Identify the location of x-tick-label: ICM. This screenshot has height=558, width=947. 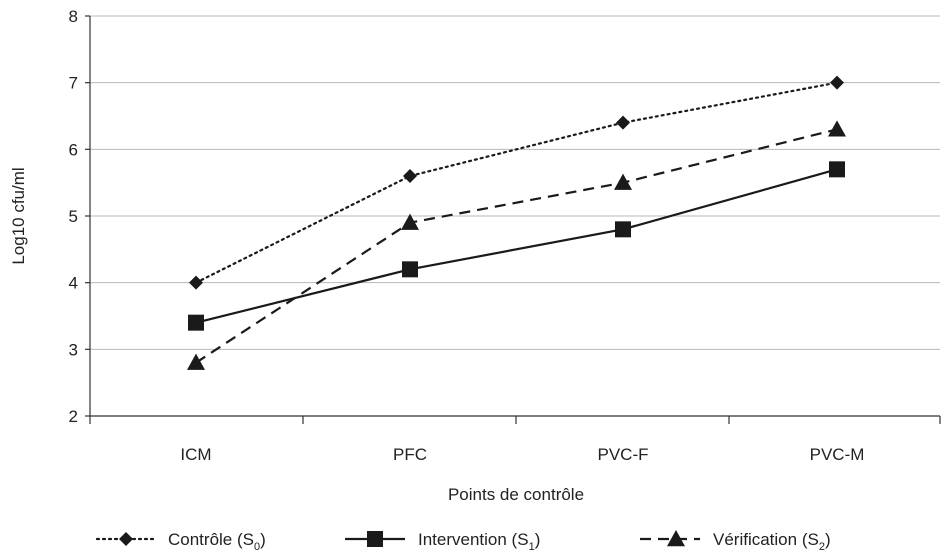
(195, 454).